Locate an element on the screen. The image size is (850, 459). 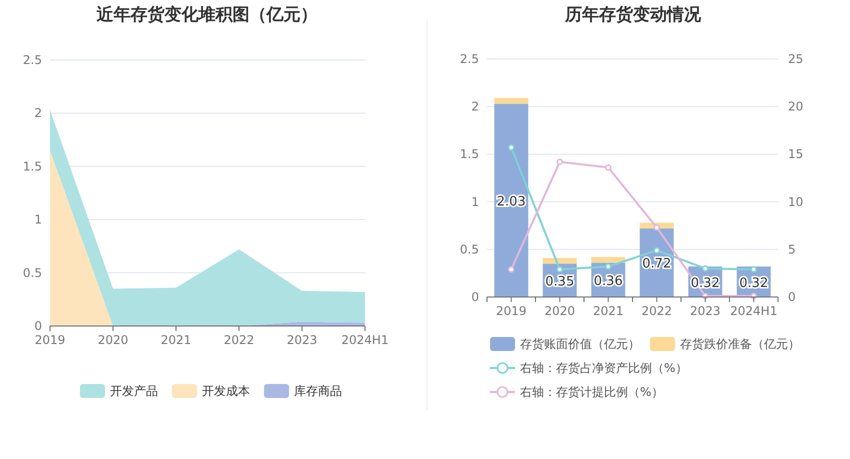
legend-label: 右轴：存货占净资产比例（%） is located at coordinates (604, 368).